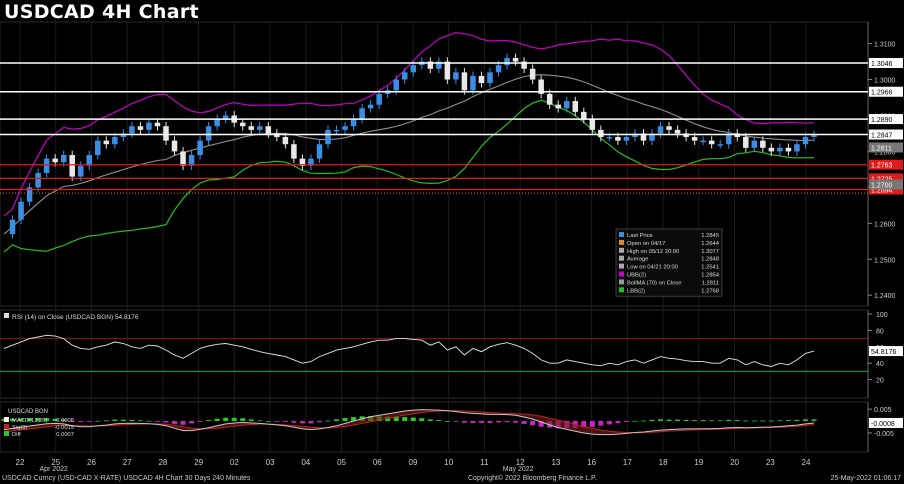  What do you see at coordinates (636, 276) in the screenshot?
I see `legend-label: UBB(2)` at bounding box center [636, 276].